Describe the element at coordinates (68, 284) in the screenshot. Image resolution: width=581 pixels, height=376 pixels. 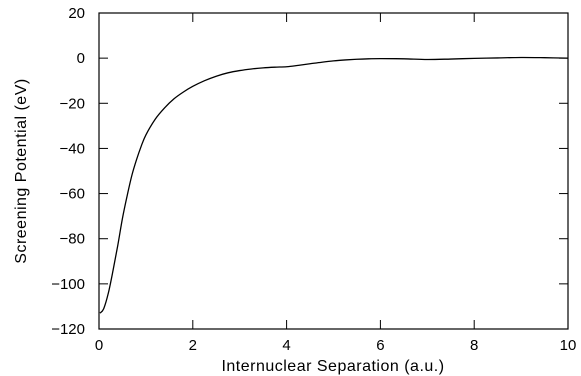
I see `y-tick-label-6: −100` at that location.